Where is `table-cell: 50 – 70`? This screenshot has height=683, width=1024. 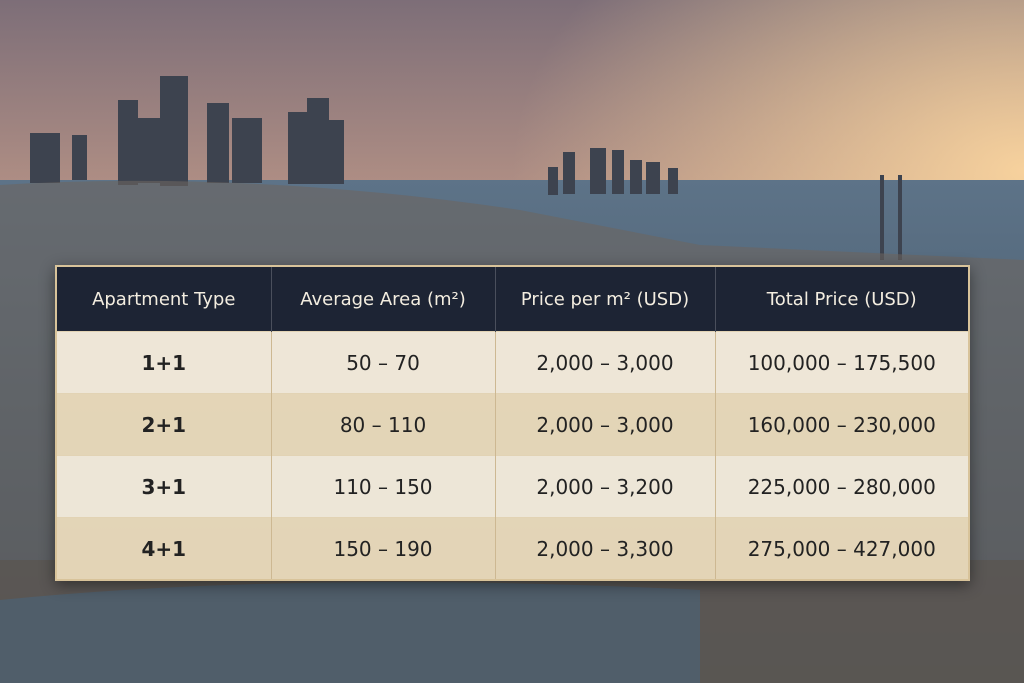
table-cell: 50 – 70 is located at coordinates (383, 362).